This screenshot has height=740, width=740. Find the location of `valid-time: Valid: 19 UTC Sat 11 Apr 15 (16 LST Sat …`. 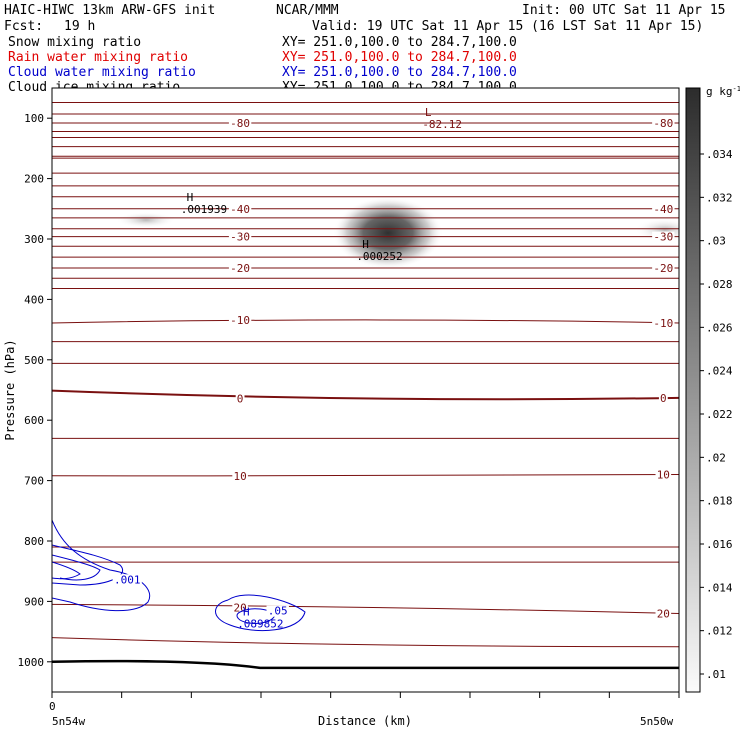

valid-time: Valid: 19 UTC Sat 11 Apr 15 (16 LST Sat … is located at coordinates (507, 26).